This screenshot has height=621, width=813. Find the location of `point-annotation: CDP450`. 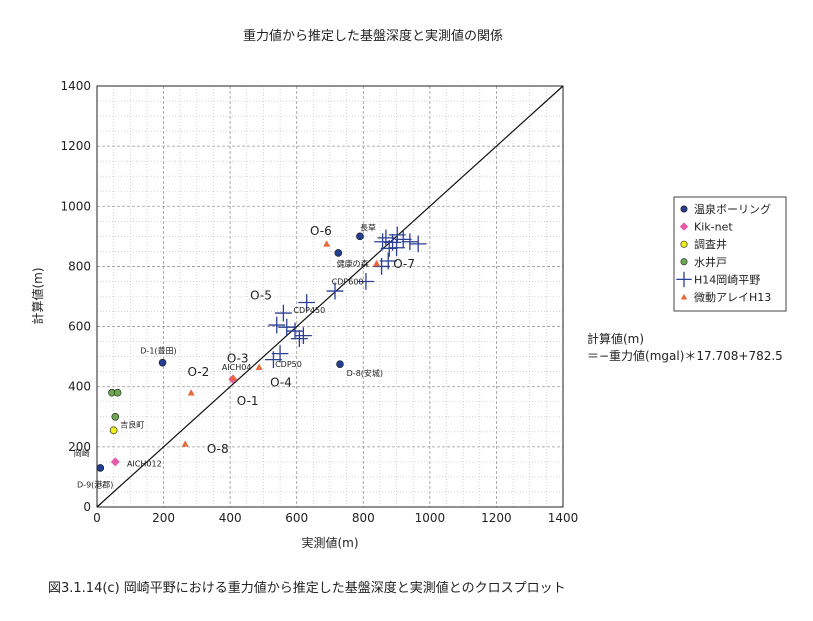

point-annotation: CDP450 is located at coordinates (309, 310).